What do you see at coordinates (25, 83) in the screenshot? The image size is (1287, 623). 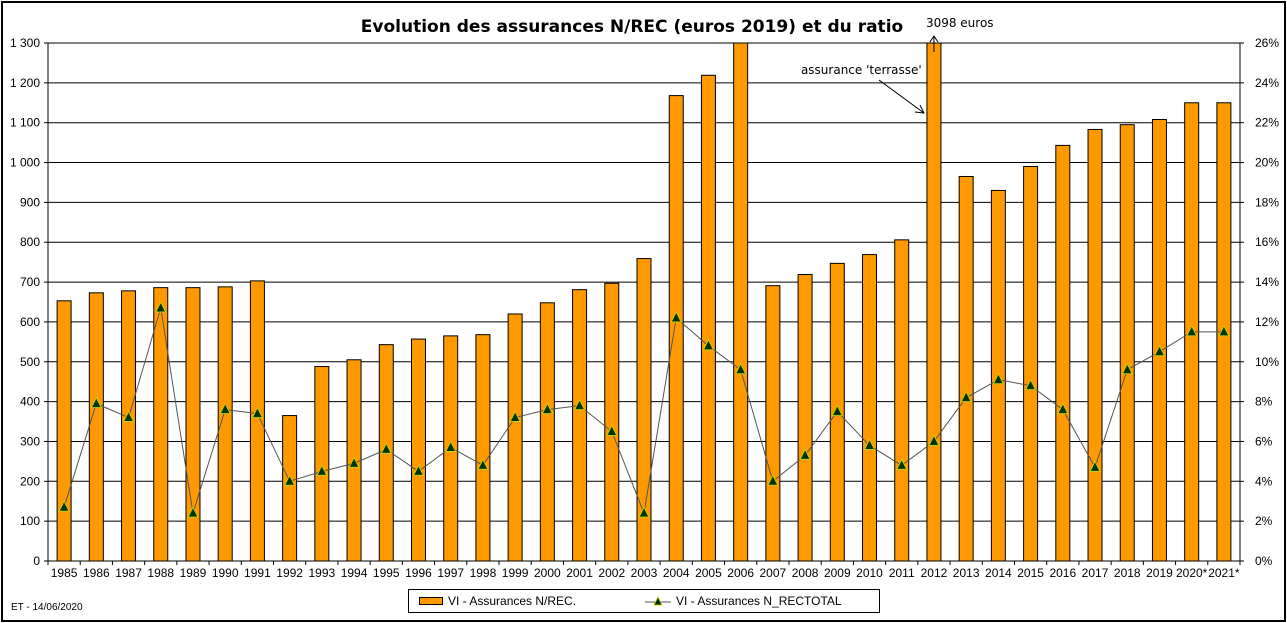 I see `y-tick-label: 1 200` at bounding box center [25, 83].